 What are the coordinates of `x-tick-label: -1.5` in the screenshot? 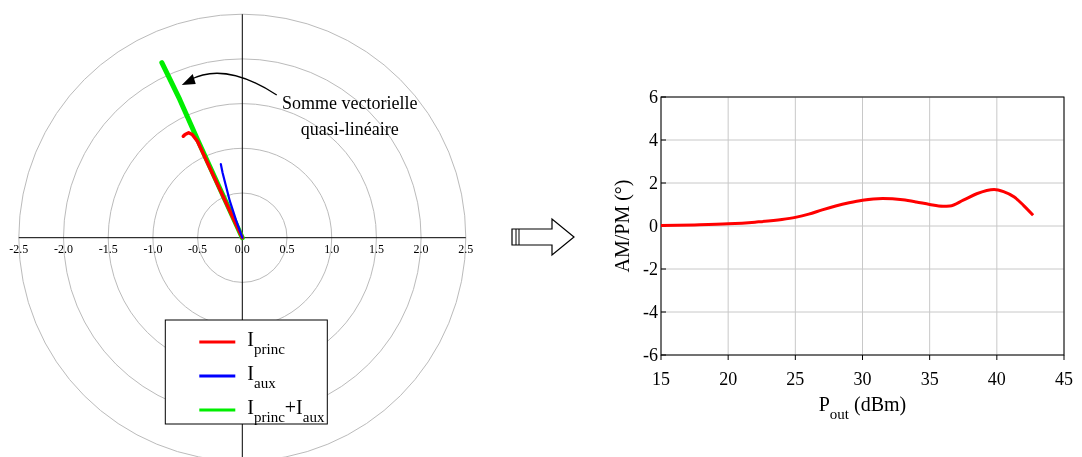 It's located at (108, 248).